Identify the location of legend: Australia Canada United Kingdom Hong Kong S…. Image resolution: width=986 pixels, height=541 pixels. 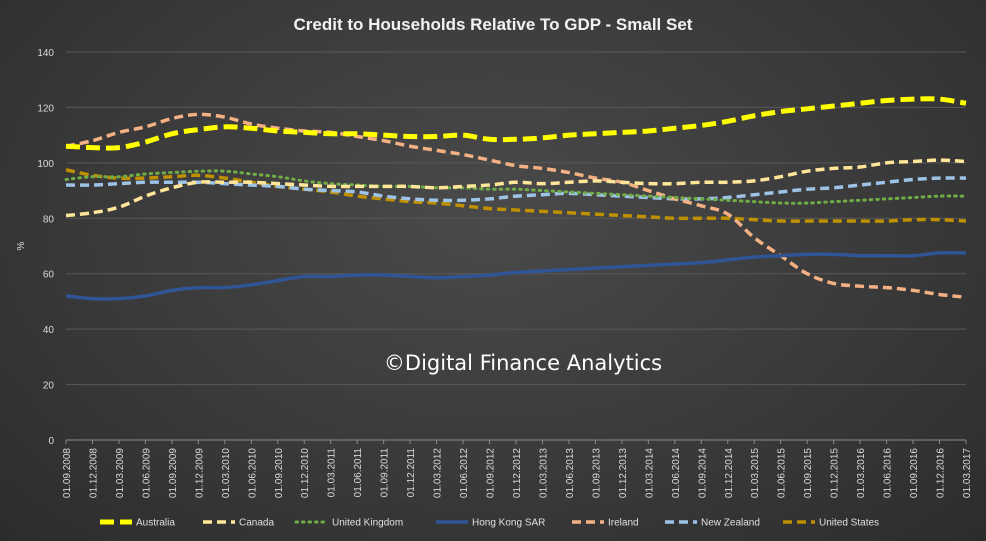
(489, 523).